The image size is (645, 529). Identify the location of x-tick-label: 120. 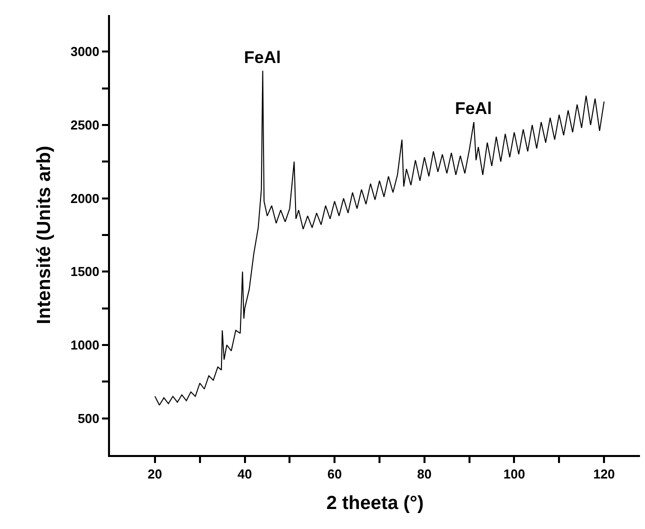
(604, 474).